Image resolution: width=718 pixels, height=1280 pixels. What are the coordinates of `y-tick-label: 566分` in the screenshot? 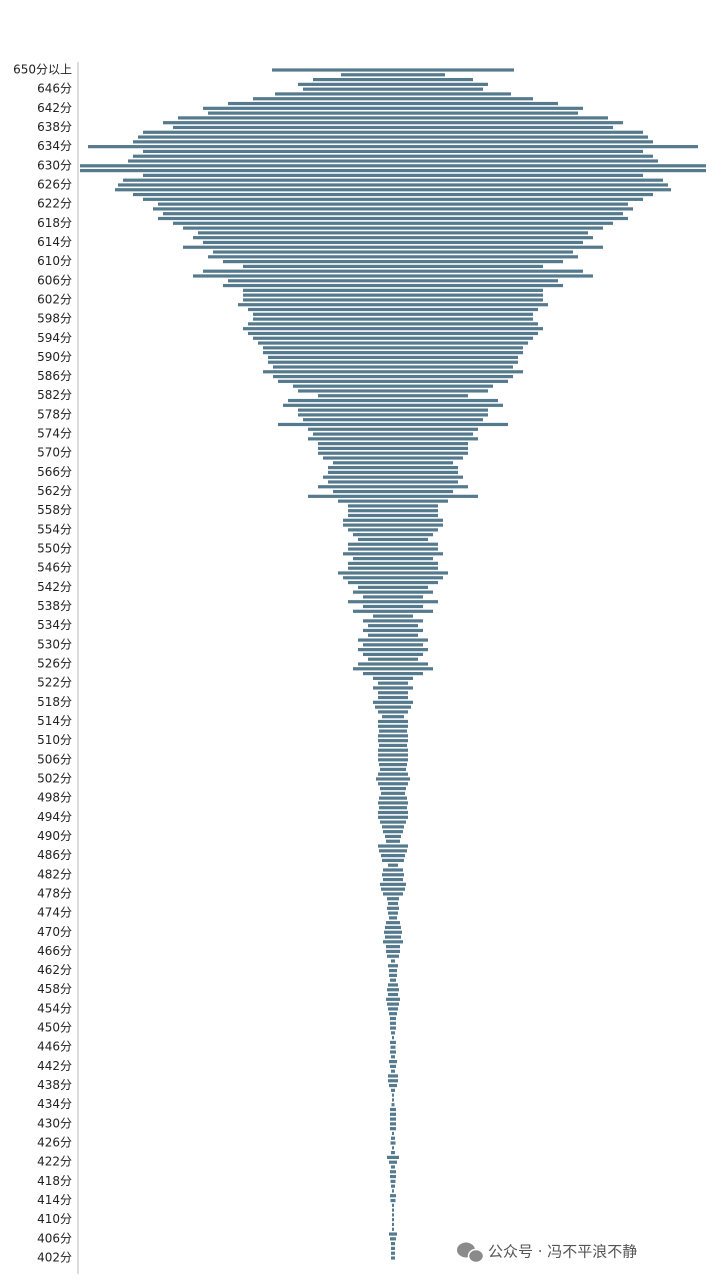 It's located at (54, 472).